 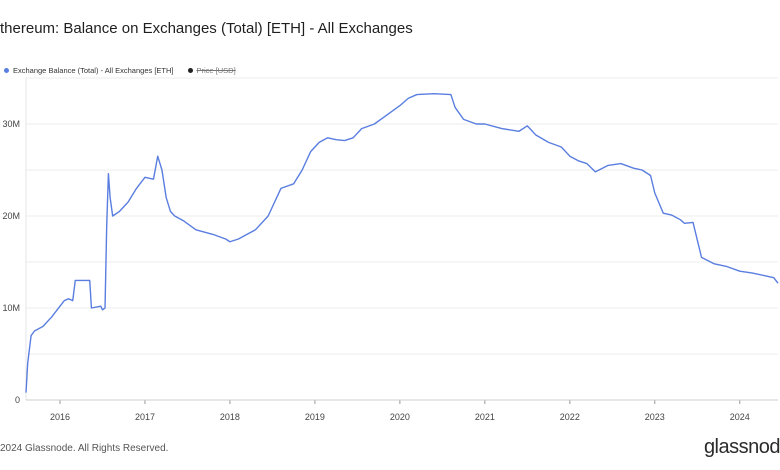 What do you see at coordinates (17, 400) in the screenshot?
I see `y-tick-label: 0` at bounding box center [17, 400].